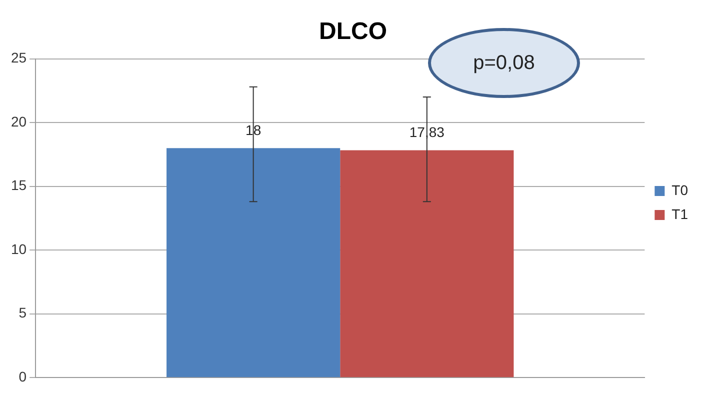  Describe the element at coordinates (18, 185) in the screenshot. I see `y-tick-label: 15` at that location.